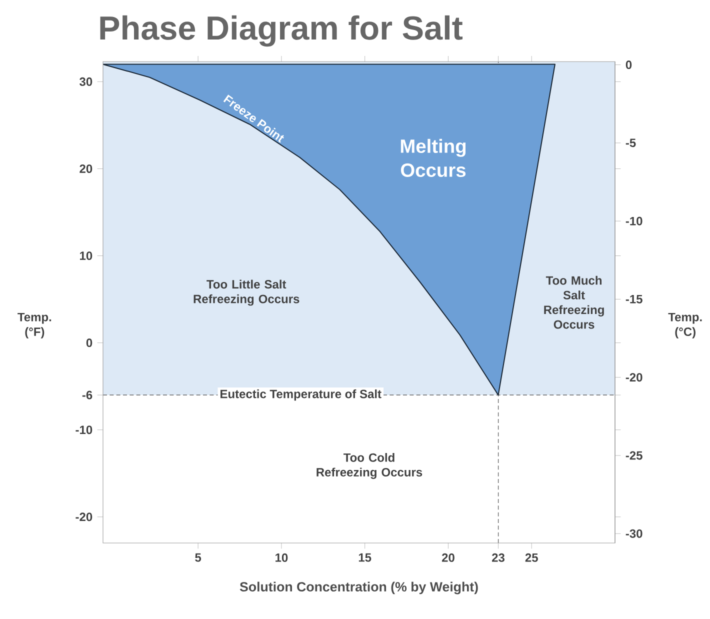  What do you see at coordinates (84, 430) in the screenshot?
I see `y-tick-label: -10` at bounding box center [84, 430].